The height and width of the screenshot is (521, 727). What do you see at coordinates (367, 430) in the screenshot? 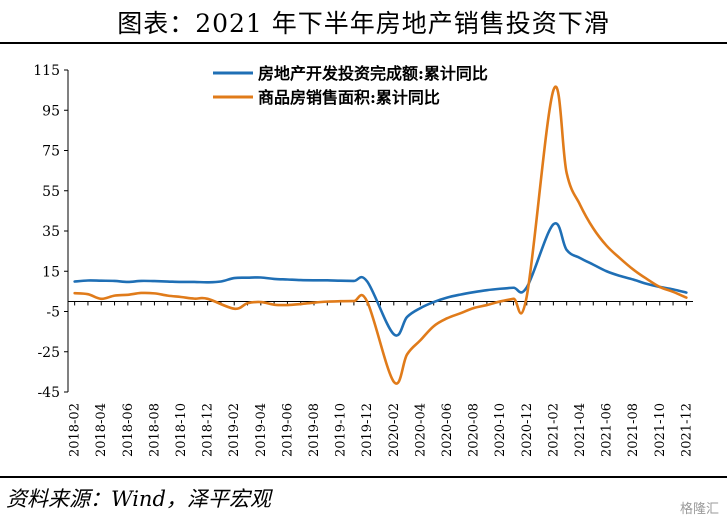
I see `x-tick-label: 2019-12` at bounding box center [367, 430].